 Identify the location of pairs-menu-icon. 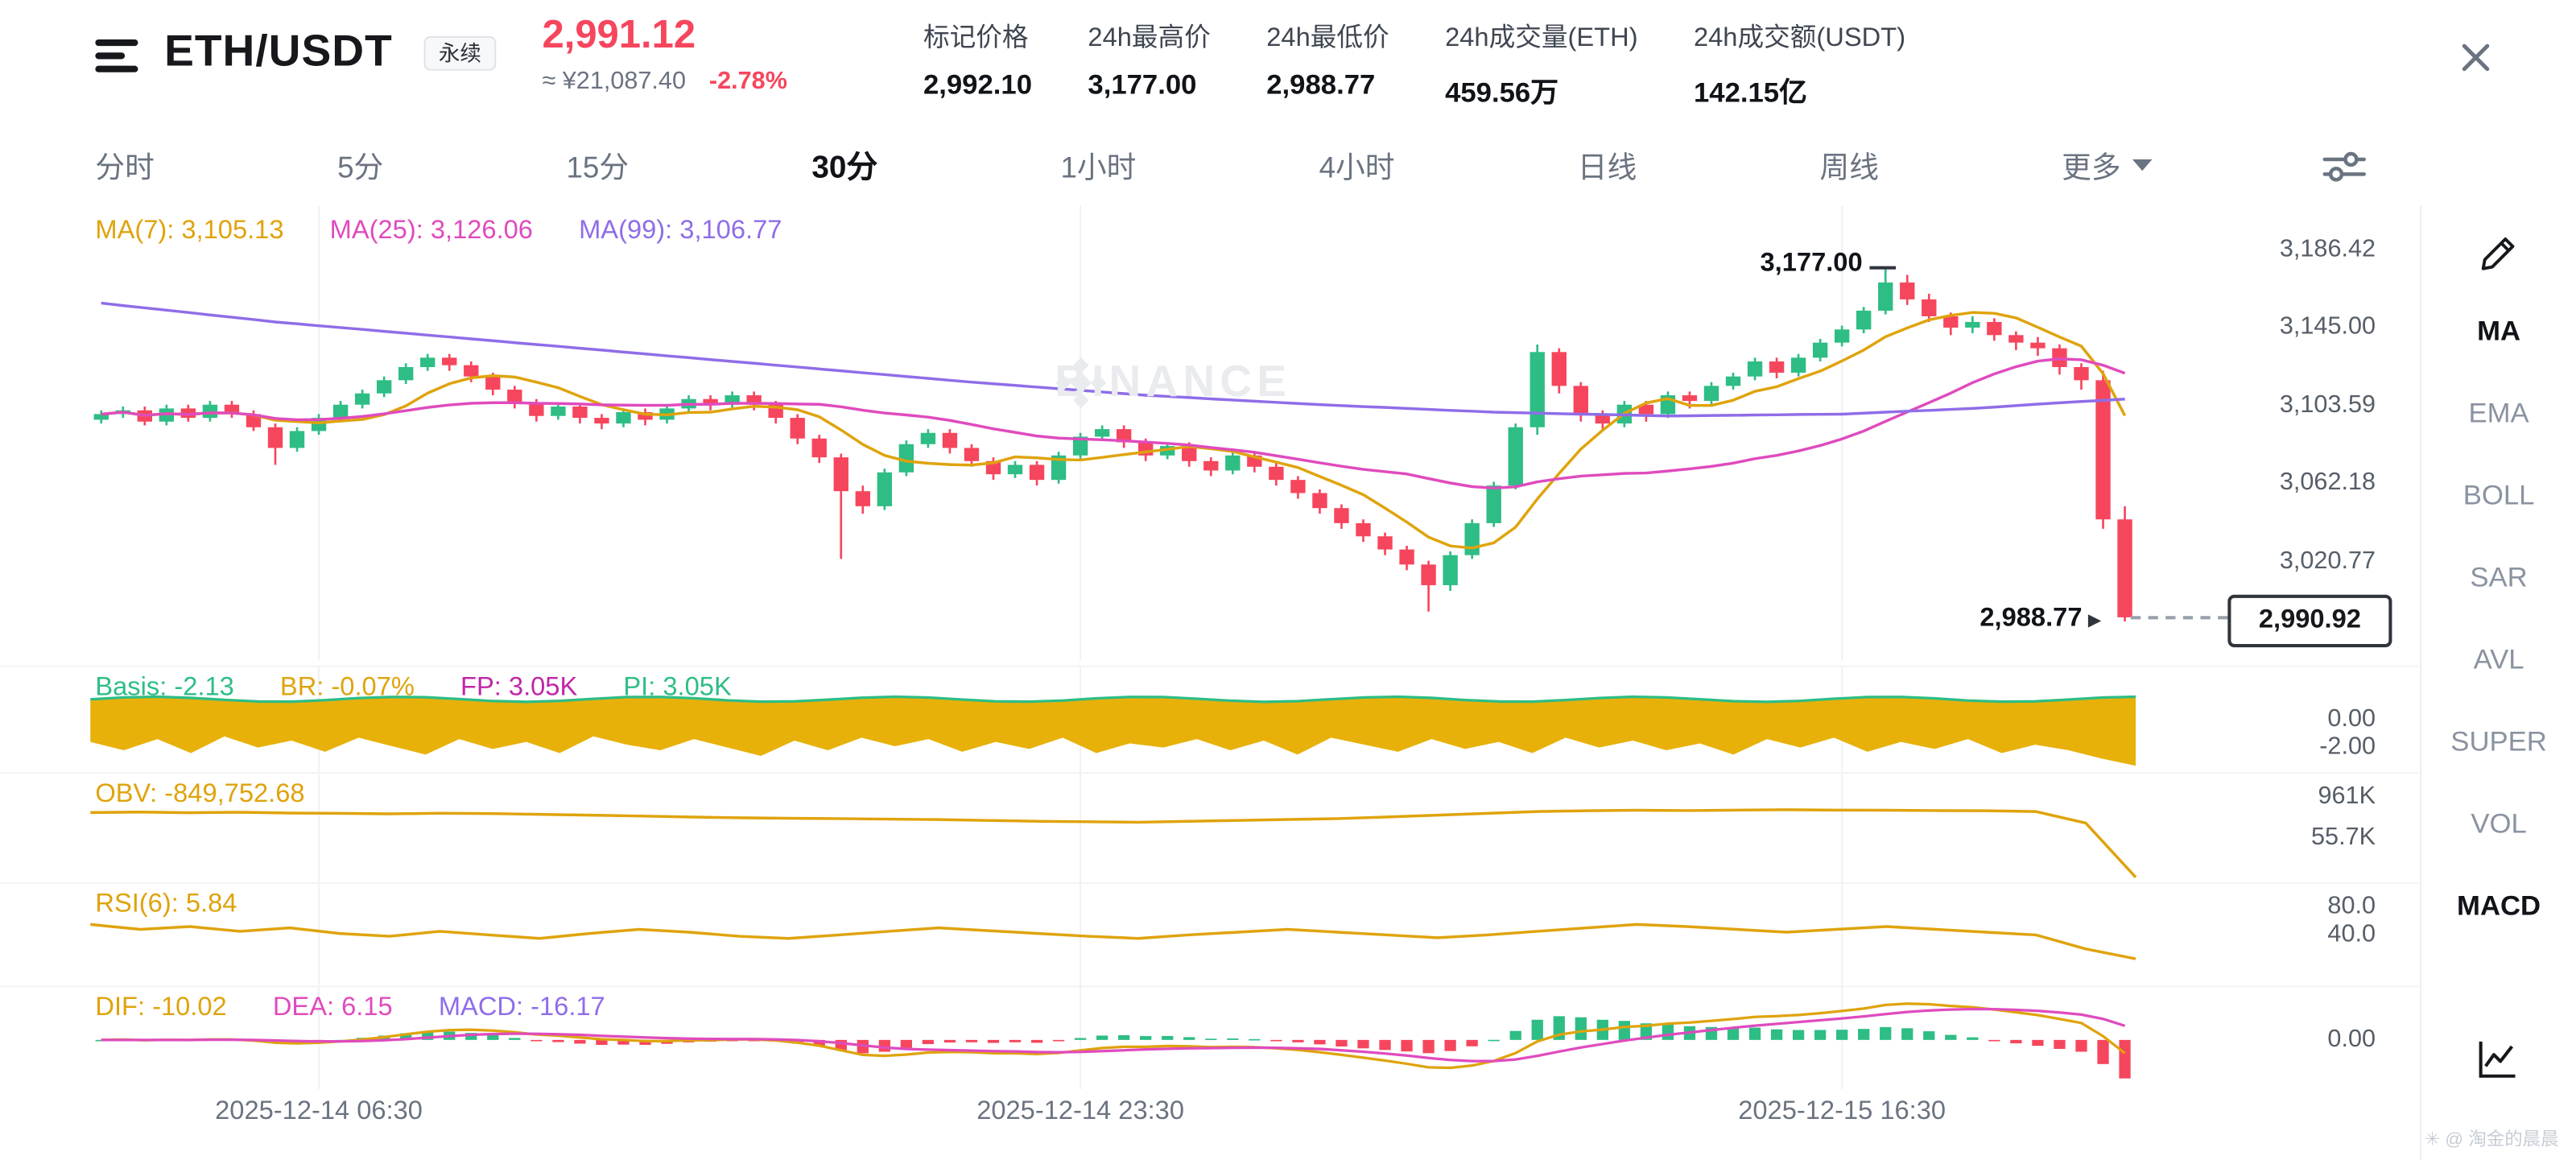
(118, 59).